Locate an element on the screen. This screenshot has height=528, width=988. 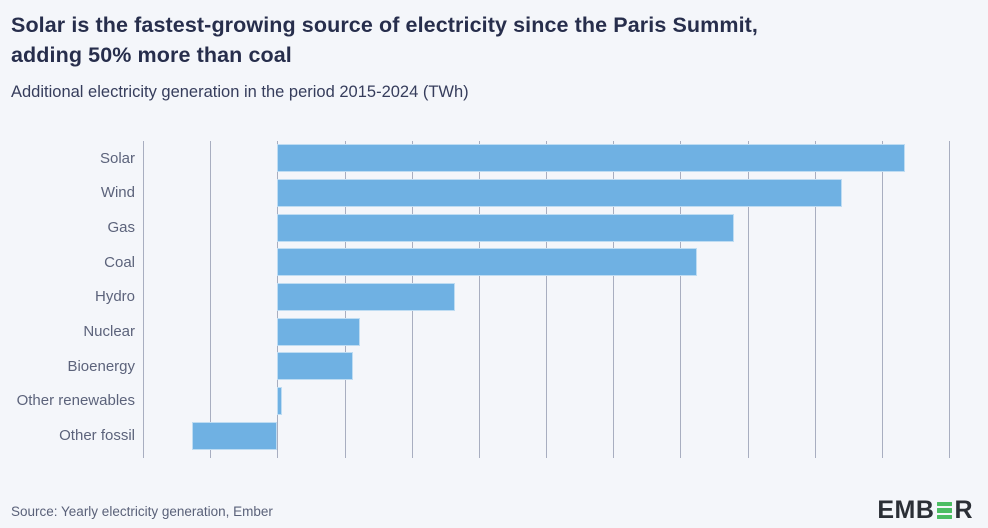
bar-bioenergy is located at coordinates (315, 366).